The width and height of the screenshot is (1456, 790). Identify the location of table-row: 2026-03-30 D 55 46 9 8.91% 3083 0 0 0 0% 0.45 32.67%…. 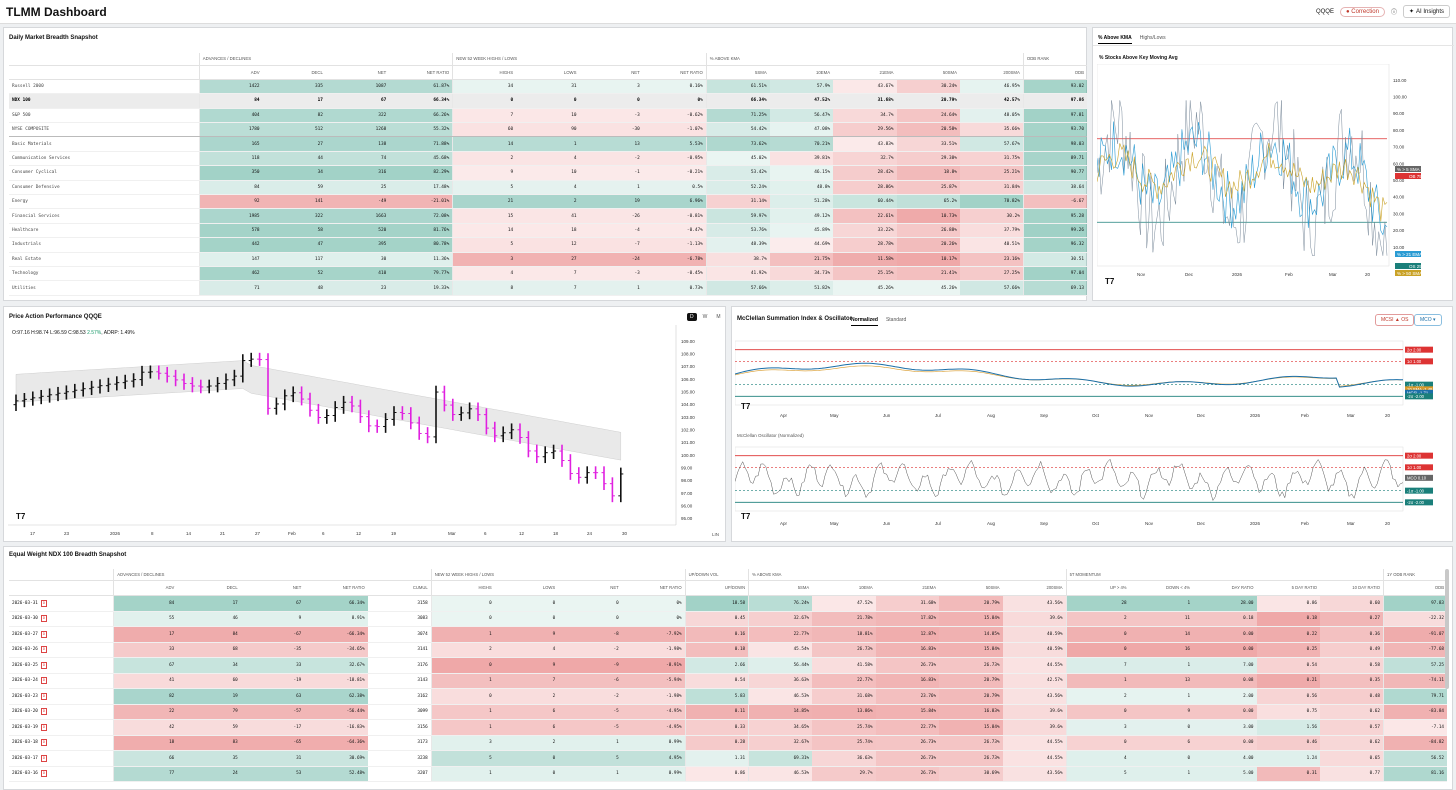
(728, 619).